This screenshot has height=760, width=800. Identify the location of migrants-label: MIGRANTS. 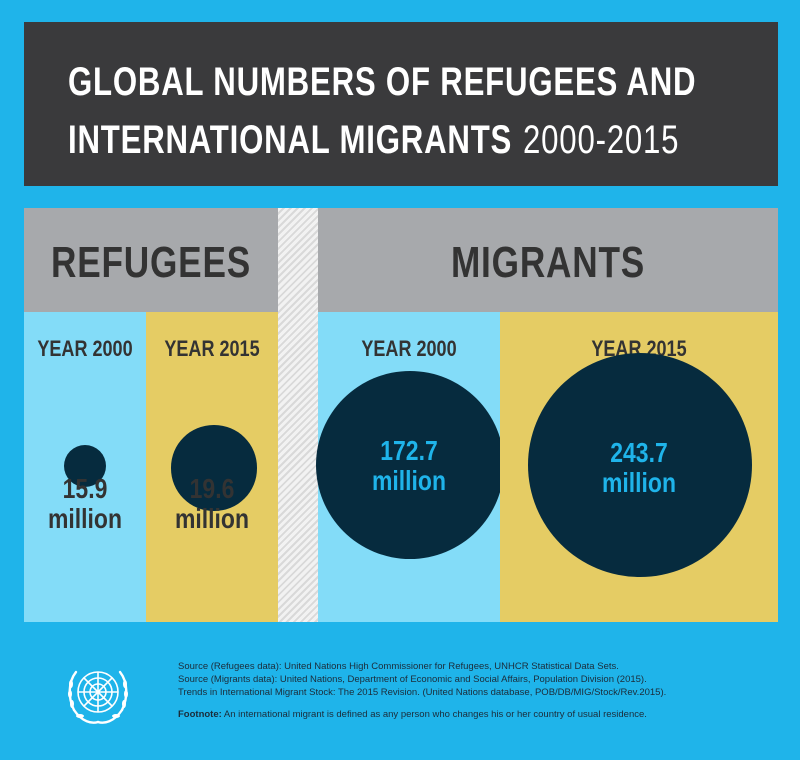
(548, 262).